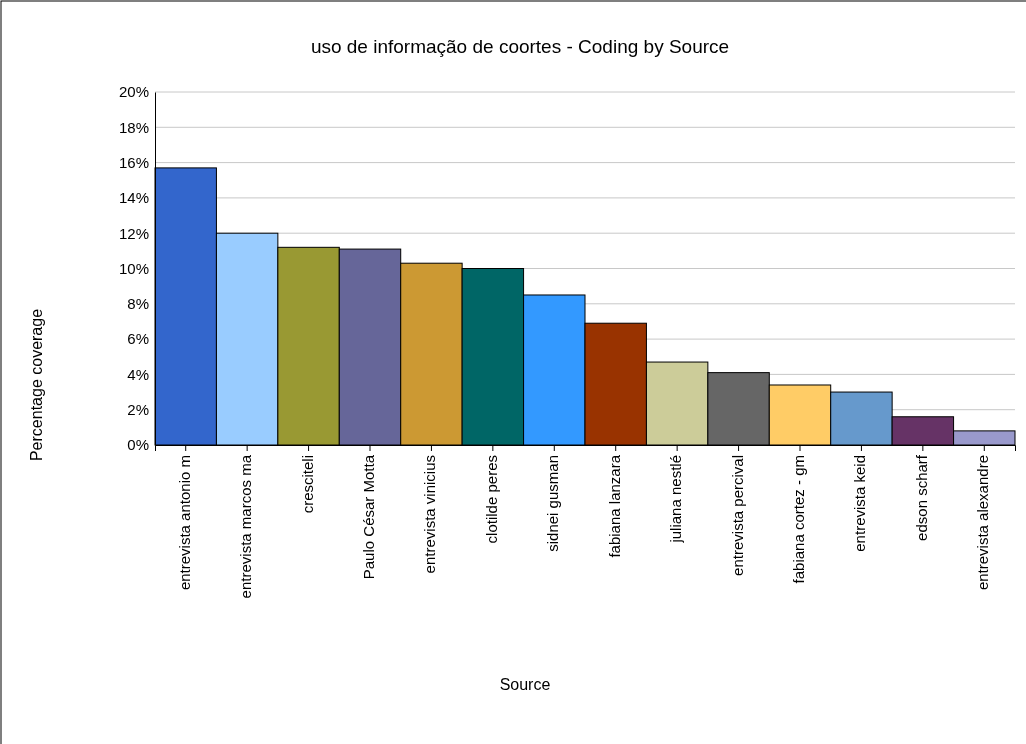 This screenshot has height=744, width=1026. I want to click on y-tick-label: 12%, so click(133, 233).